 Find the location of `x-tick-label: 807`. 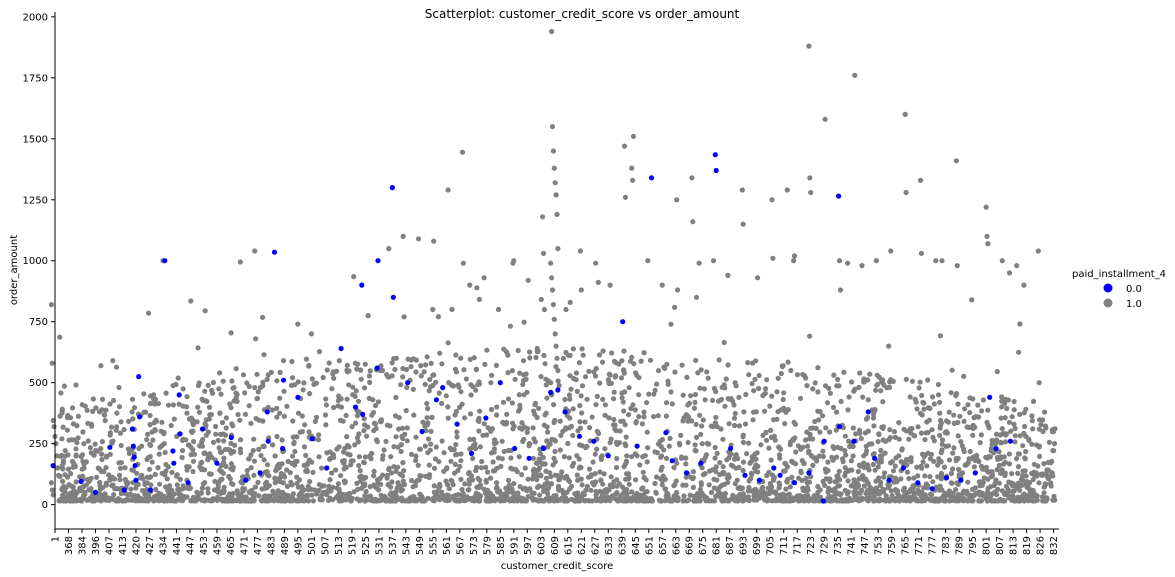

x-tick-label: 807 is located at coordinates (1000, 545).